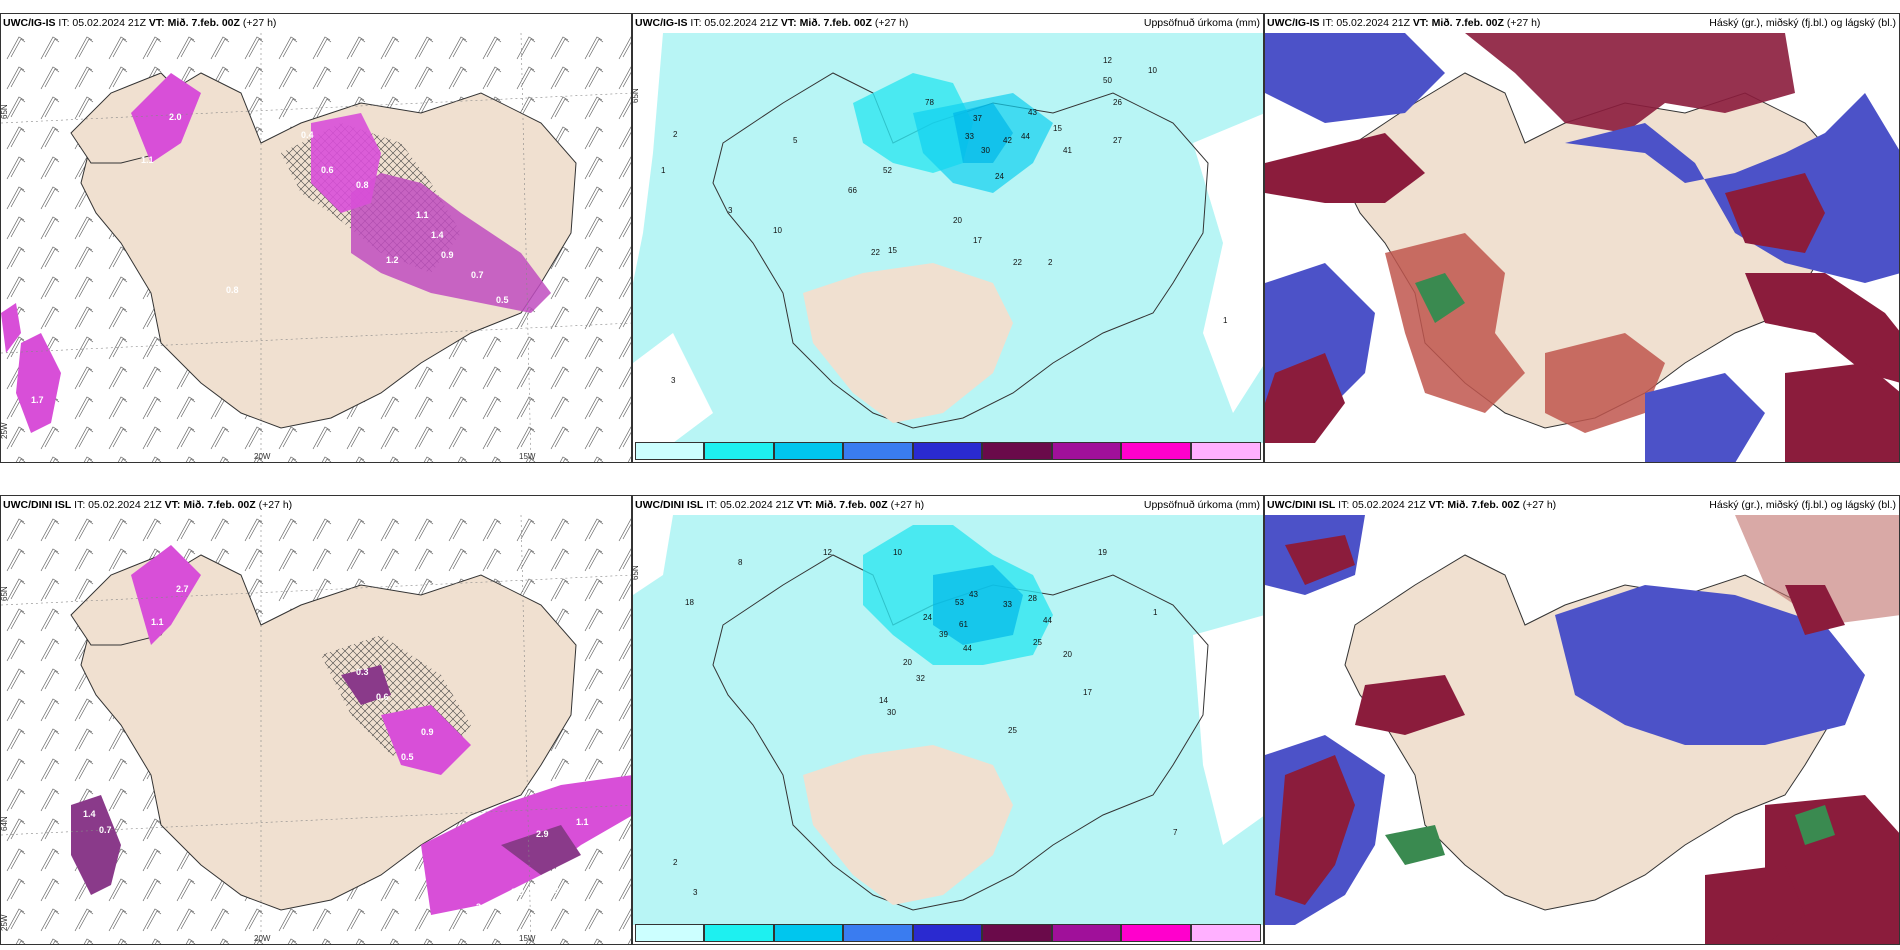 This screenshot has height=950, width=1900. What do you see at coordinates (929, 102) in the screenshot?
I see `precip-number: 78` at bounding box center [929, 102].